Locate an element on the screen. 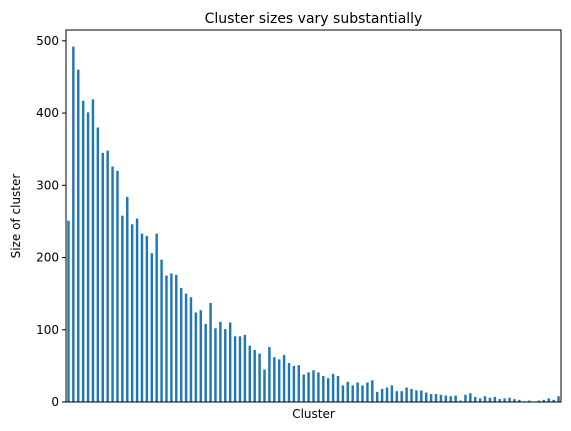 The height and width of the screenshot is (431, 571). y-tick-label: 0 is located at coordinates (55, 402).